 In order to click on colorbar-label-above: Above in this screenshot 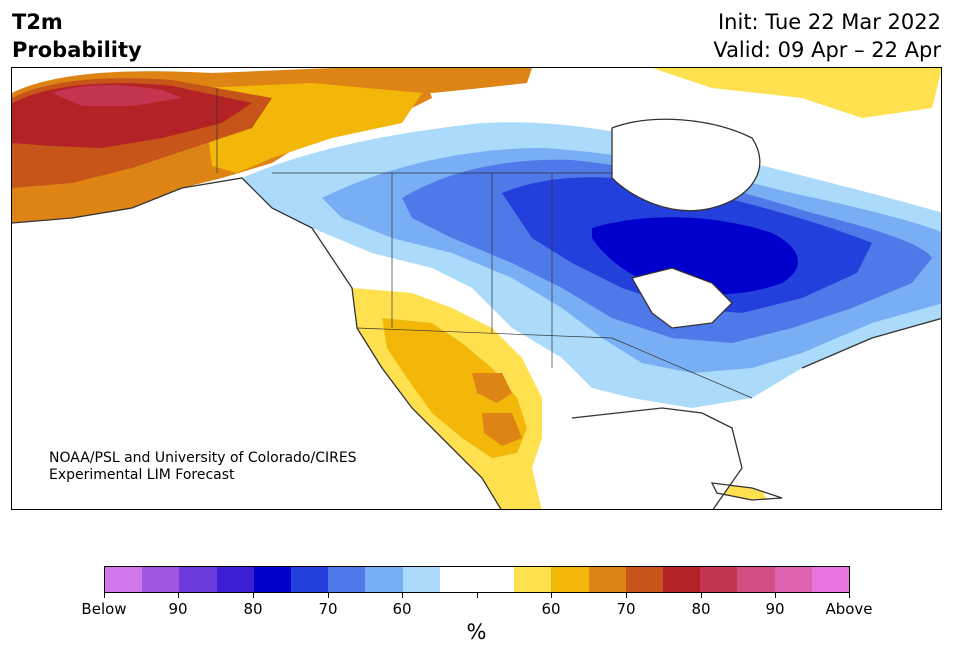, I will do `click(849, 609)`.